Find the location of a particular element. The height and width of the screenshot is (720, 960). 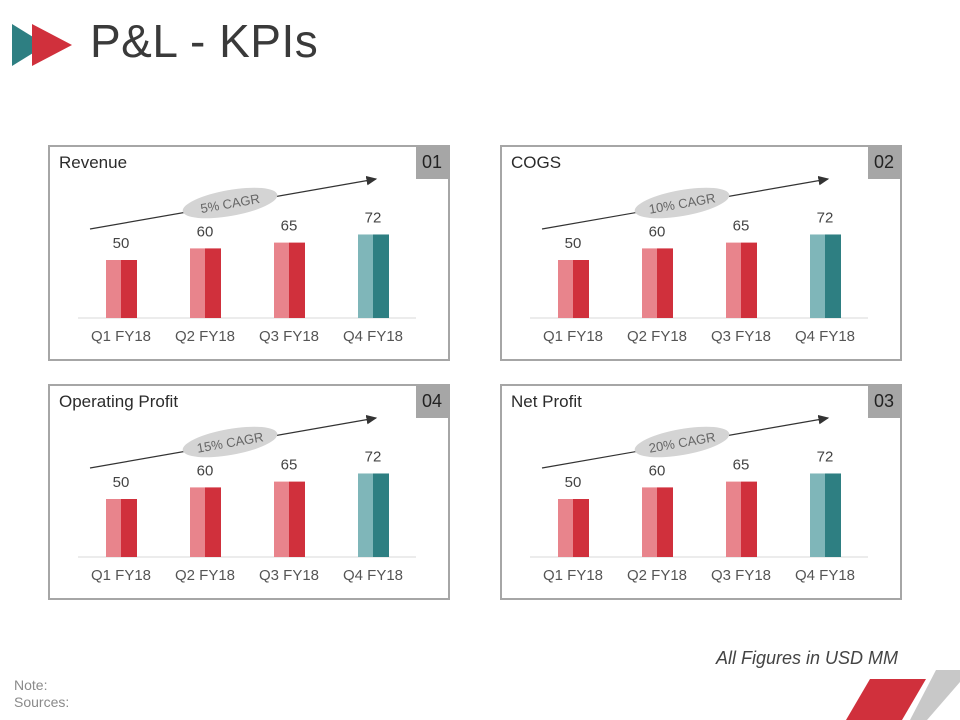

note-label: Note: is located at coordinates (31, 685).